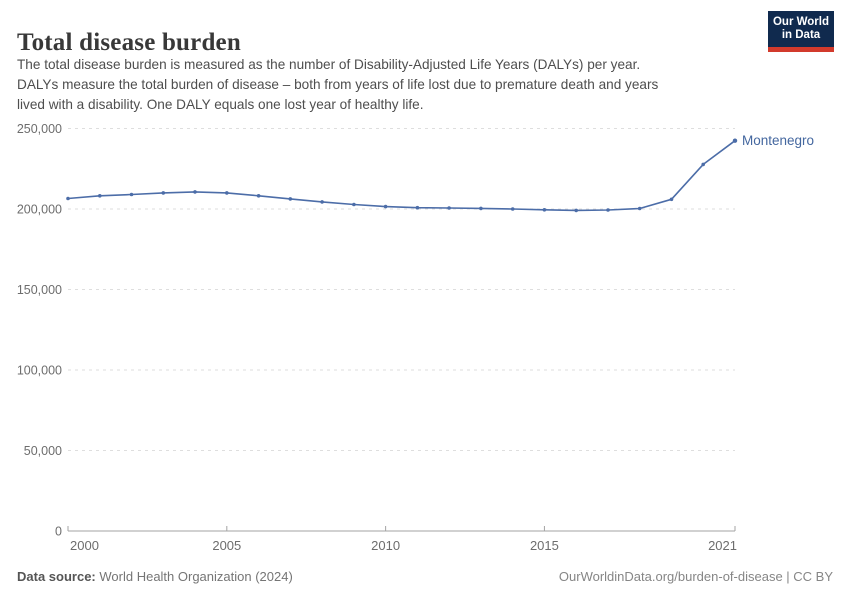 The height and width of the screenshot is (600, 850). Describe the element at coordinates (608, 210) in the screenshot. I see `data-point-2017` at that location.